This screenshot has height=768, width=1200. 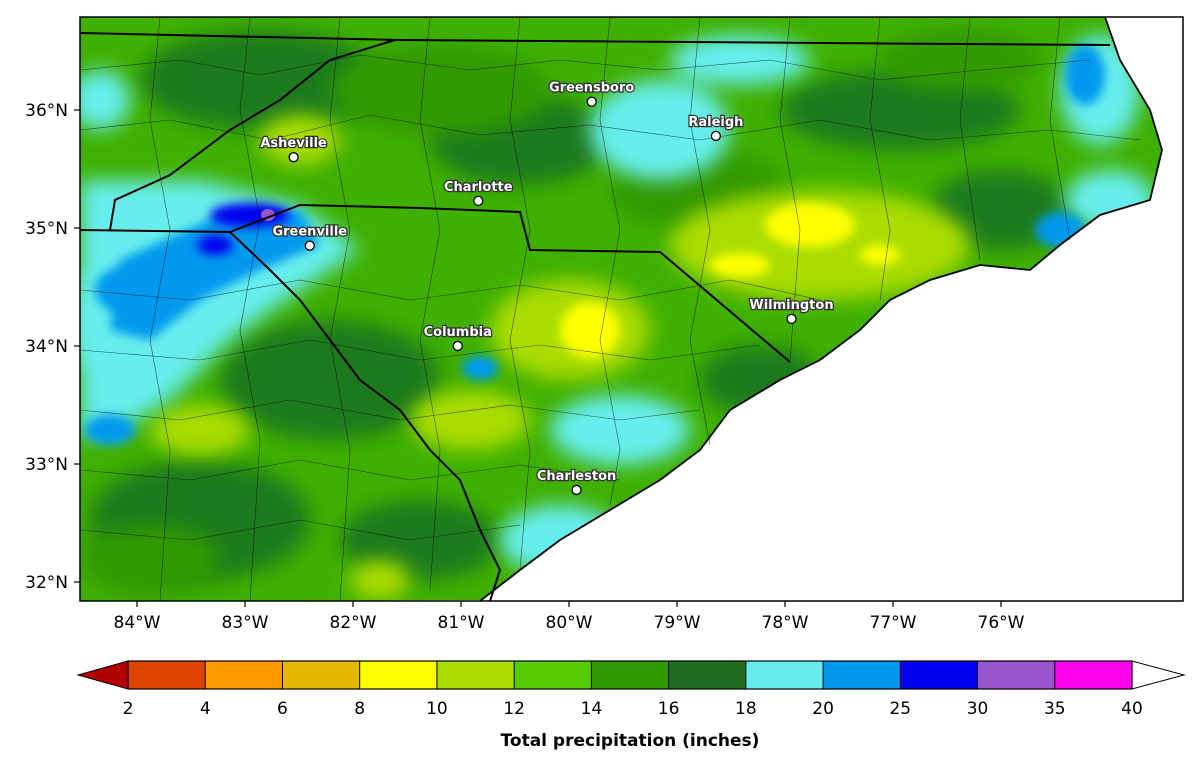 I want to click on colorbar-tick-label: 10, so click(x=437, y=709).